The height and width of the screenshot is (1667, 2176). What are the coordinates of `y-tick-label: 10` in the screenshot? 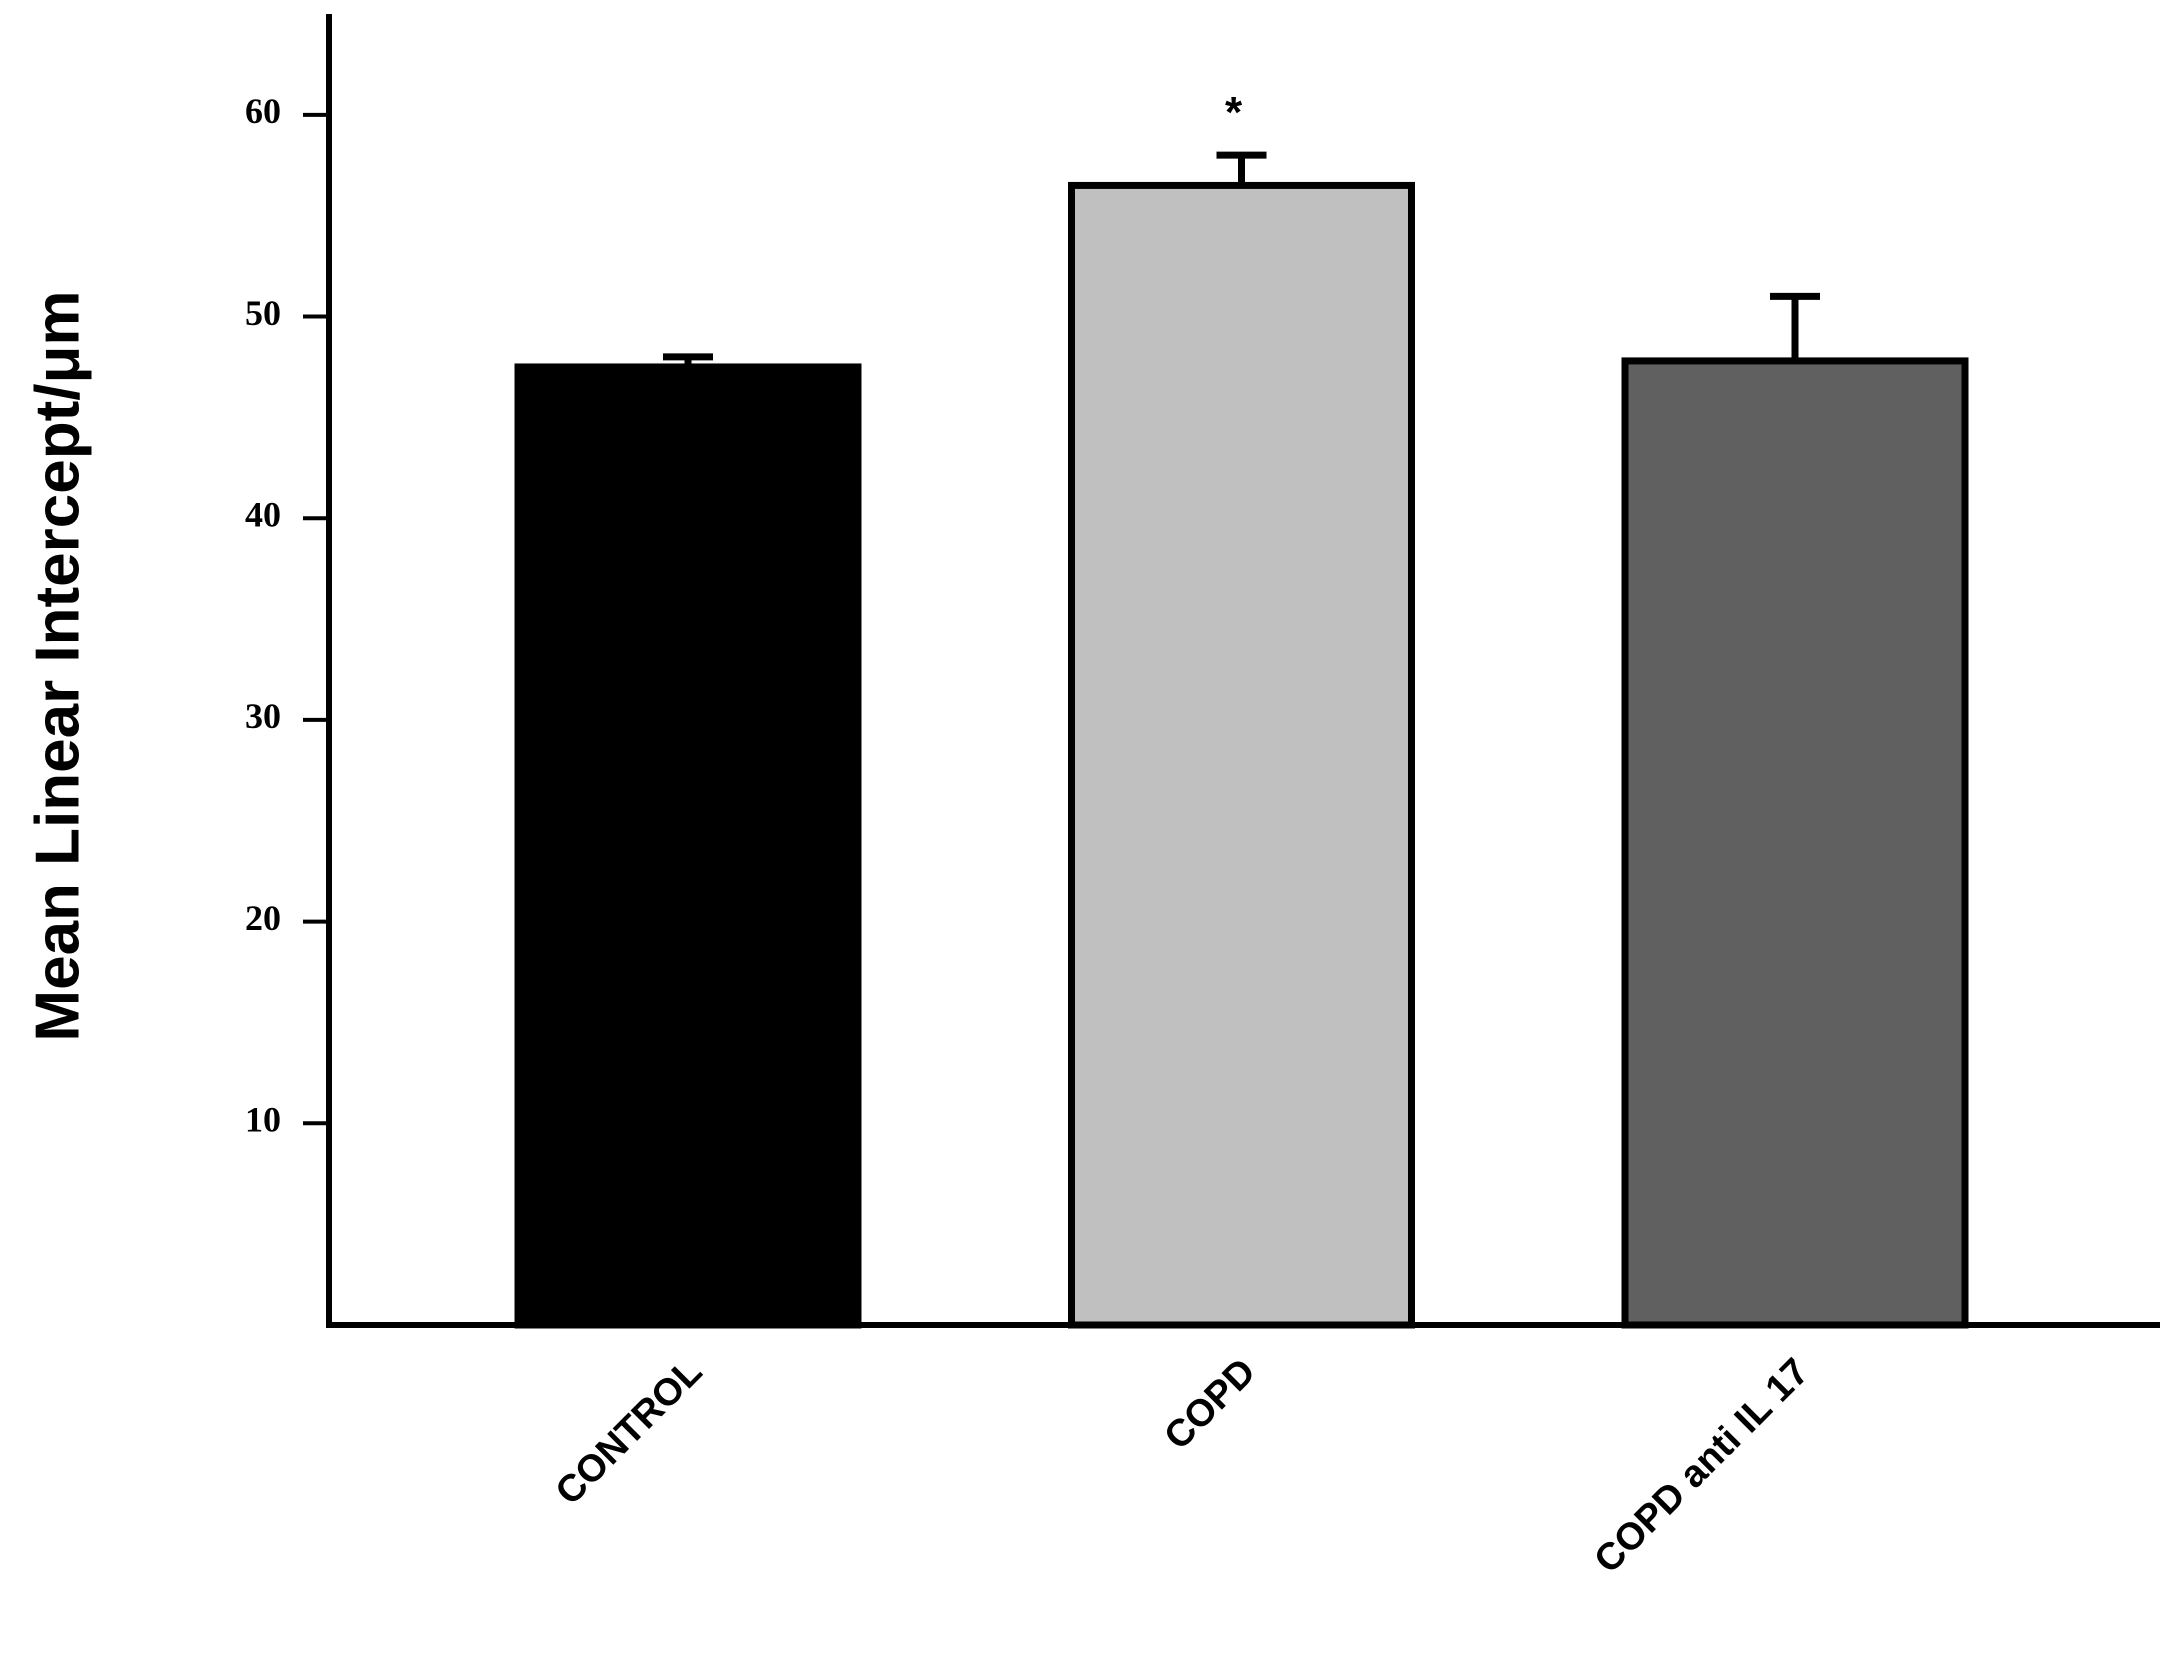 It's located at (263, 1120).